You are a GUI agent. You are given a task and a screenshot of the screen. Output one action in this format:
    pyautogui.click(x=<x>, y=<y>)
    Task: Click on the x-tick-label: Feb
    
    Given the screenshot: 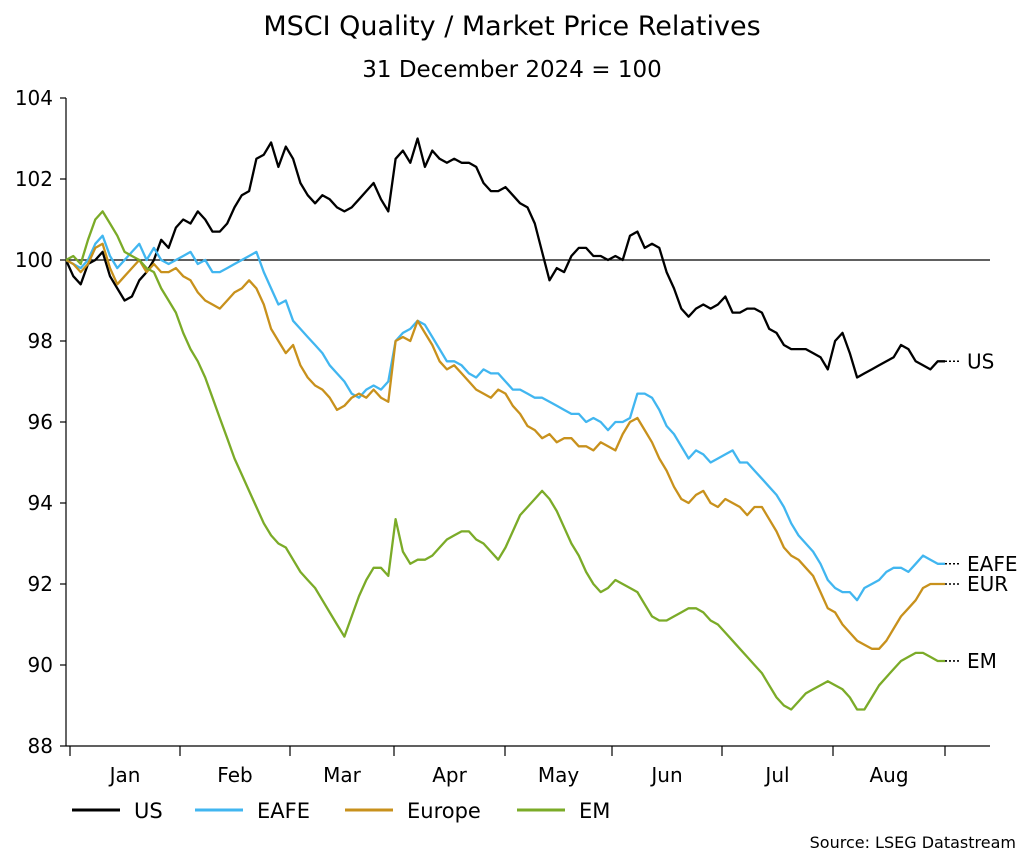 What is the action you would take?
    pyautogui.click(x=234, y=775)
    